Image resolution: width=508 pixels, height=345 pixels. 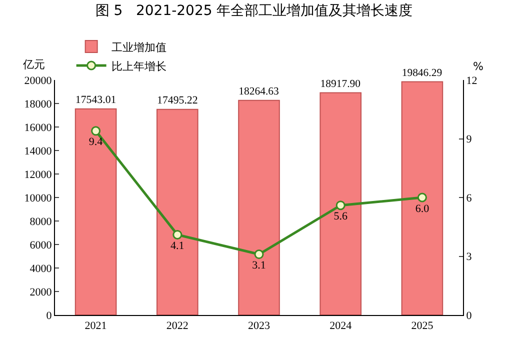 I want to click on x-tick-label: 2023, so click(x=259, y=326).